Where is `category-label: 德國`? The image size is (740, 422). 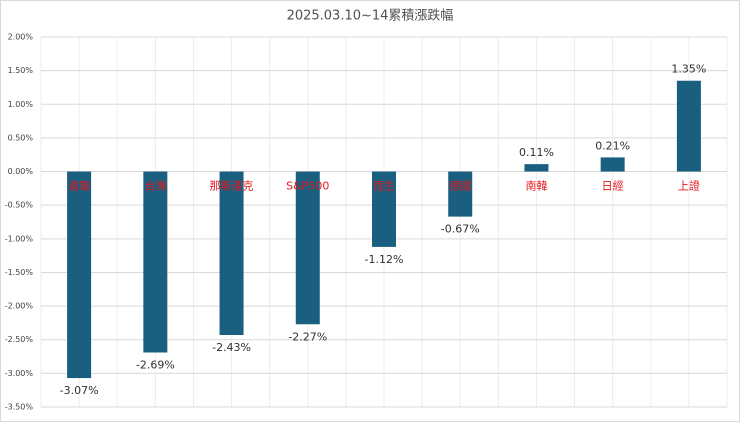
category-label: 德國 is located at coordinates (460, 186).